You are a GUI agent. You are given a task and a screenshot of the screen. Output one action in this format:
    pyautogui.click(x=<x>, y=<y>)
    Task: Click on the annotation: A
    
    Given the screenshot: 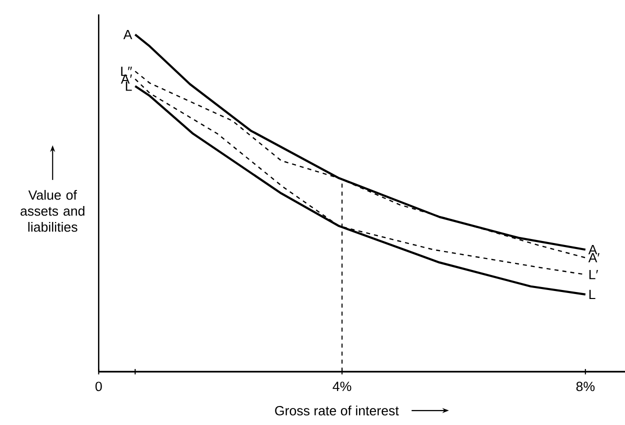 What is the action you would take?
    pyautogui.click(x=127, y=35)
    